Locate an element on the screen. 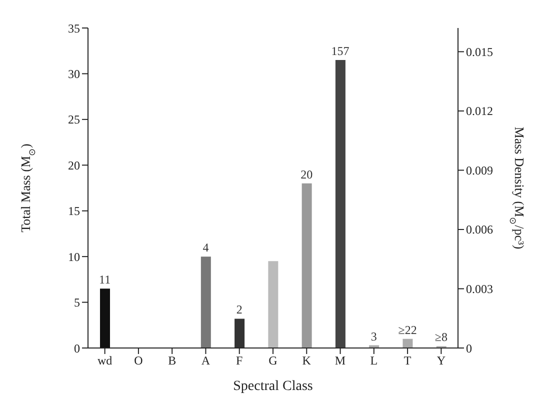 The width and height of the screenshot is (545, 408). annotation: ≥8 is located at coordinates (441, 337).